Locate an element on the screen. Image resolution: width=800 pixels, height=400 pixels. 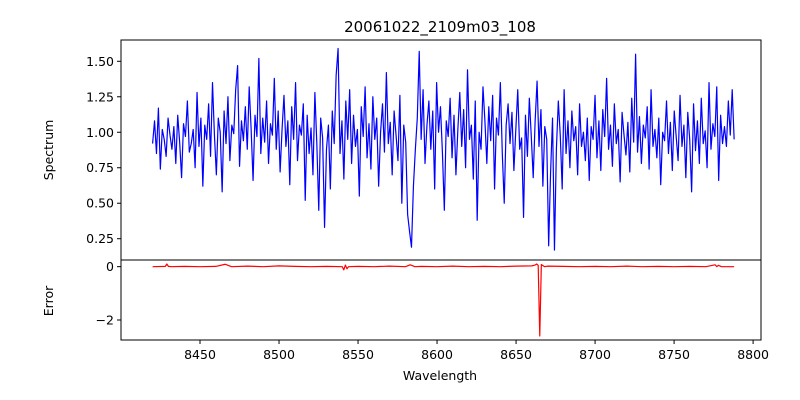
error-y-tick-label: 0 is located at coordinates (110, 266).